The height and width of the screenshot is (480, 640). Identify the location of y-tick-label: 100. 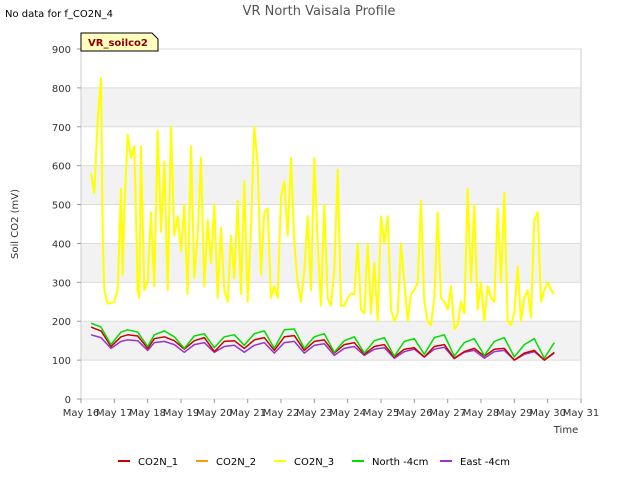
(61, 361).